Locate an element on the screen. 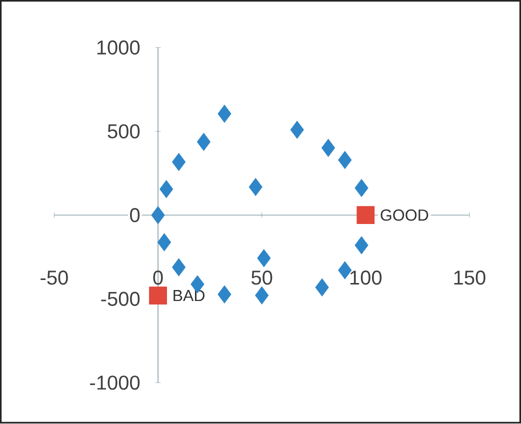  y-tick-label: 0 is located at coordinates (135, 215).